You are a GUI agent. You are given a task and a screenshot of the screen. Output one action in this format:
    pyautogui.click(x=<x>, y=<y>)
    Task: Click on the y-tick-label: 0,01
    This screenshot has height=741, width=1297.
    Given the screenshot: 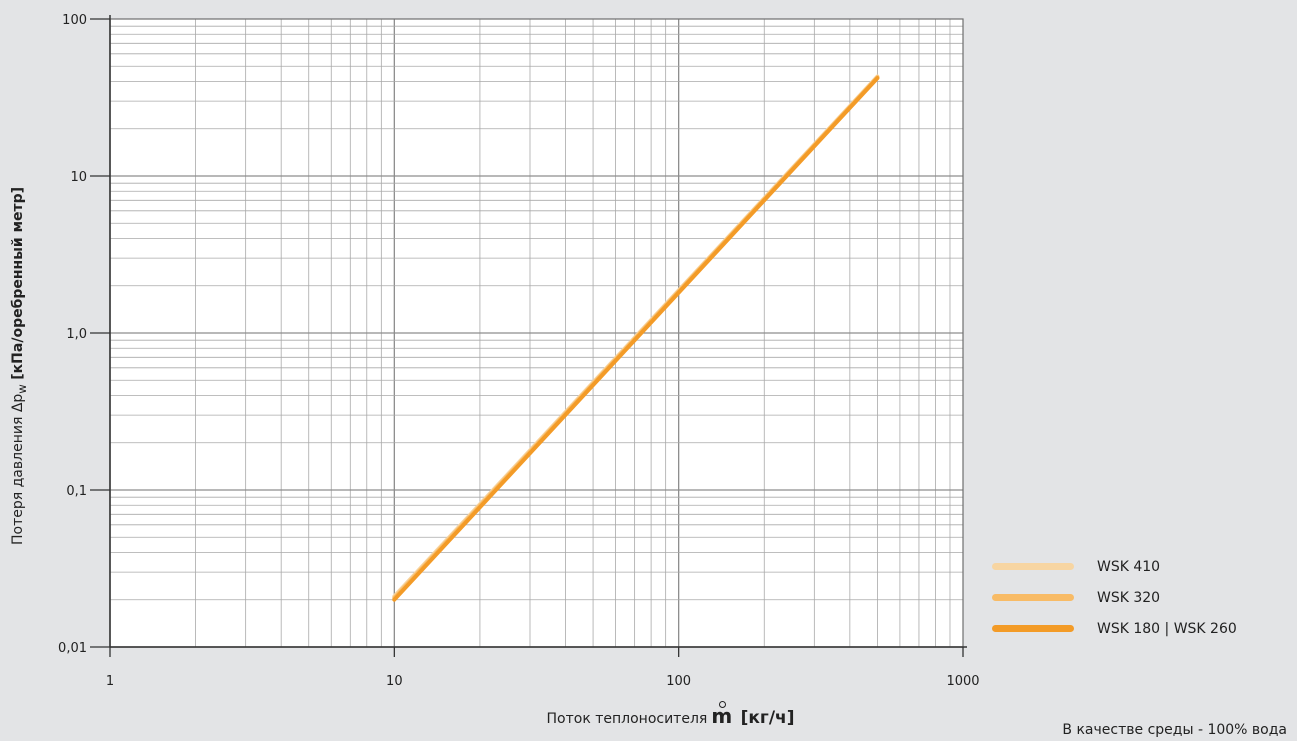 What is the action you would take?
    pyautogui.click(x=72, y=648)
    